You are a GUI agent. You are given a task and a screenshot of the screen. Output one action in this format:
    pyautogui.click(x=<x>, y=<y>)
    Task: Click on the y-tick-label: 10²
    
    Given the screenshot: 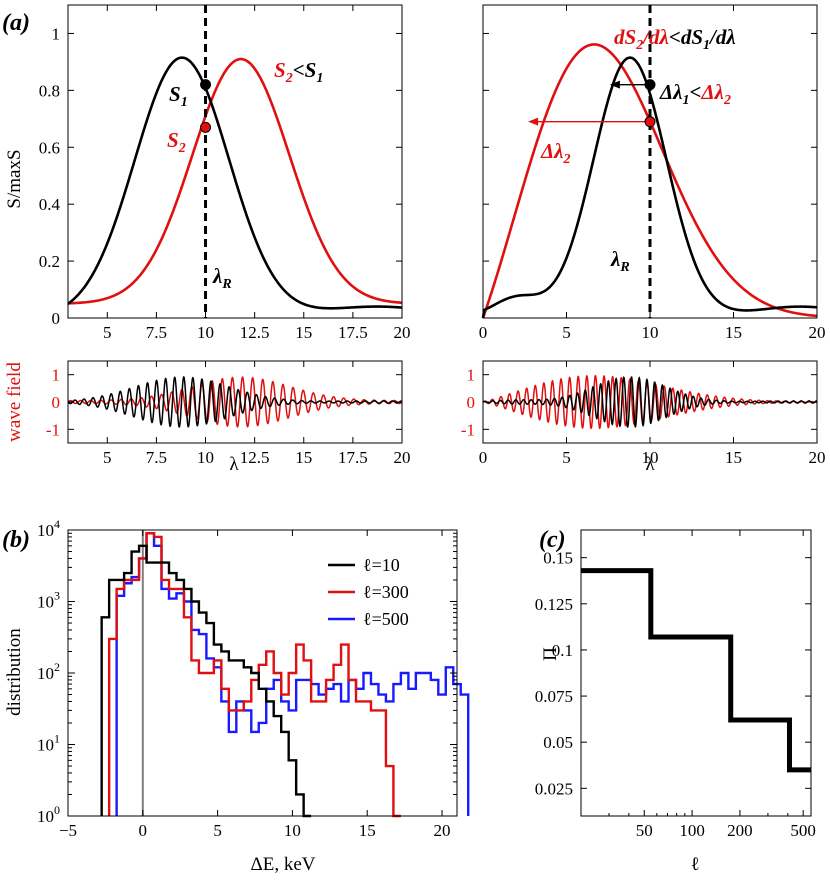 What is the action you would take?
    pyautogui.click(x=48, y=671)
    